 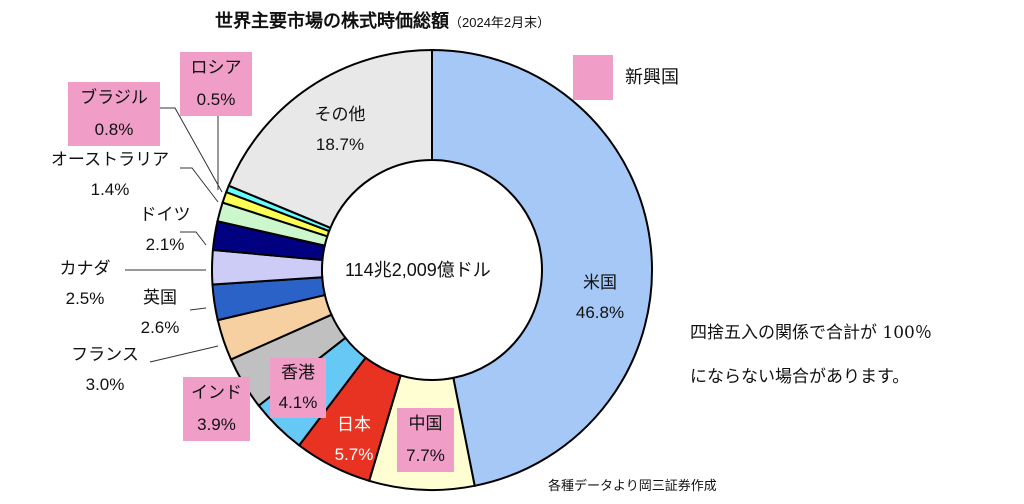 I want to click on label-germany: ドイツ 2.1%, so click(x=165, y=229).